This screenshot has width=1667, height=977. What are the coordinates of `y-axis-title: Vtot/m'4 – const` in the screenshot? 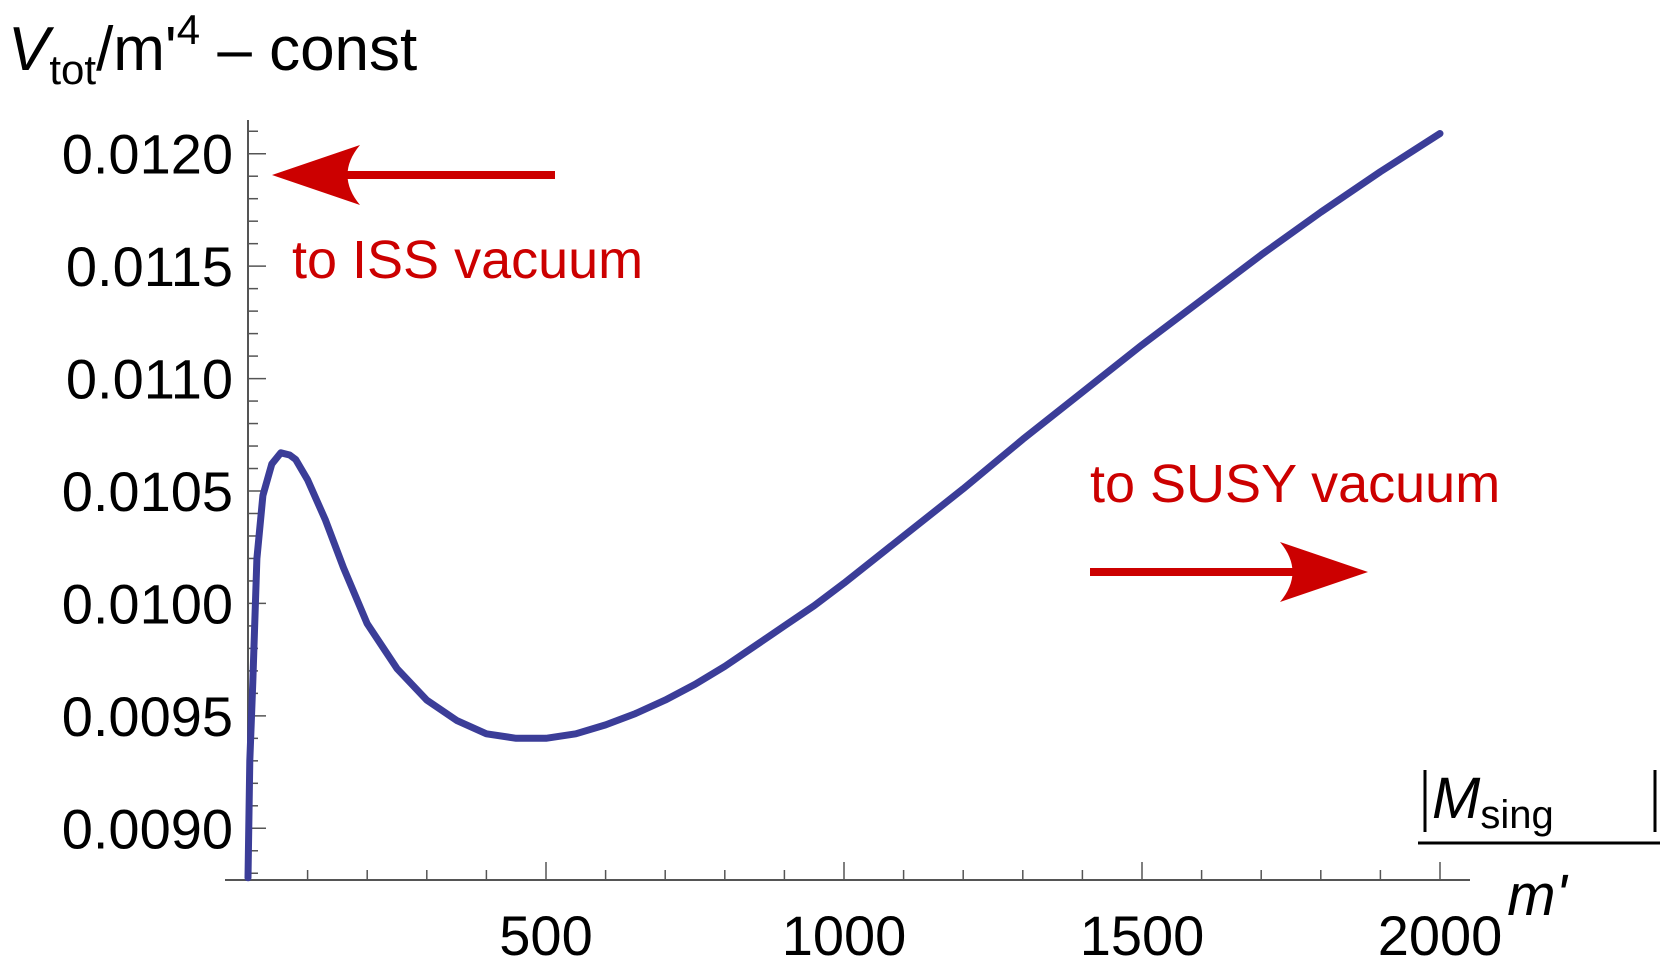 It's located at (212, 49).